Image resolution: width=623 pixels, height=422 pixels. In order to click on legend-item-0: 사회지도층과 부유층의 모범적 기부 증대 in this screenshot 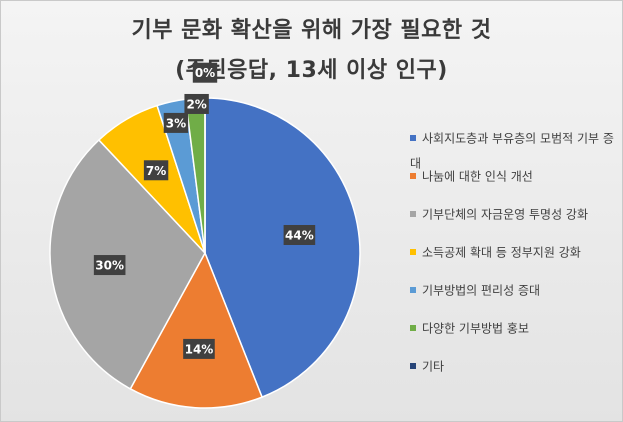, I will do `click(514, 150)`.